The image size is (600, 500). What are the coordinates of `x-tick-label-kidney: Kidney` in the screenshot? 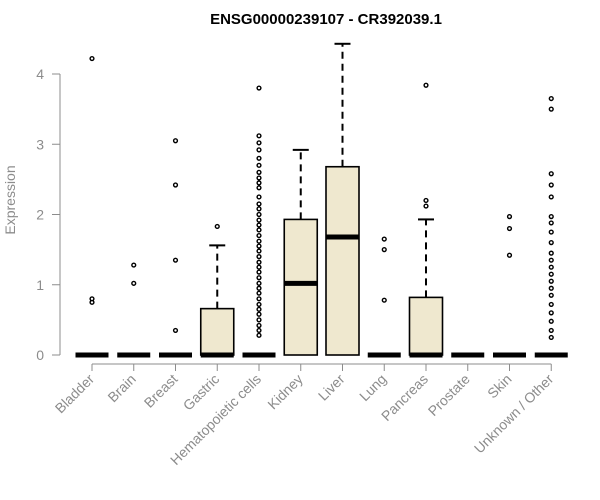 It's located at (285, 392).